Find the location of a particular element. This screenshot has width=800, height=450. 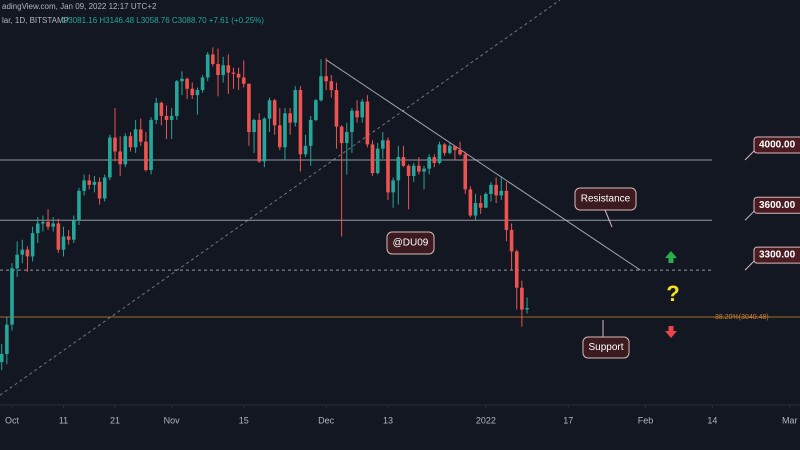

support-box is located at coordinates (606, 347).